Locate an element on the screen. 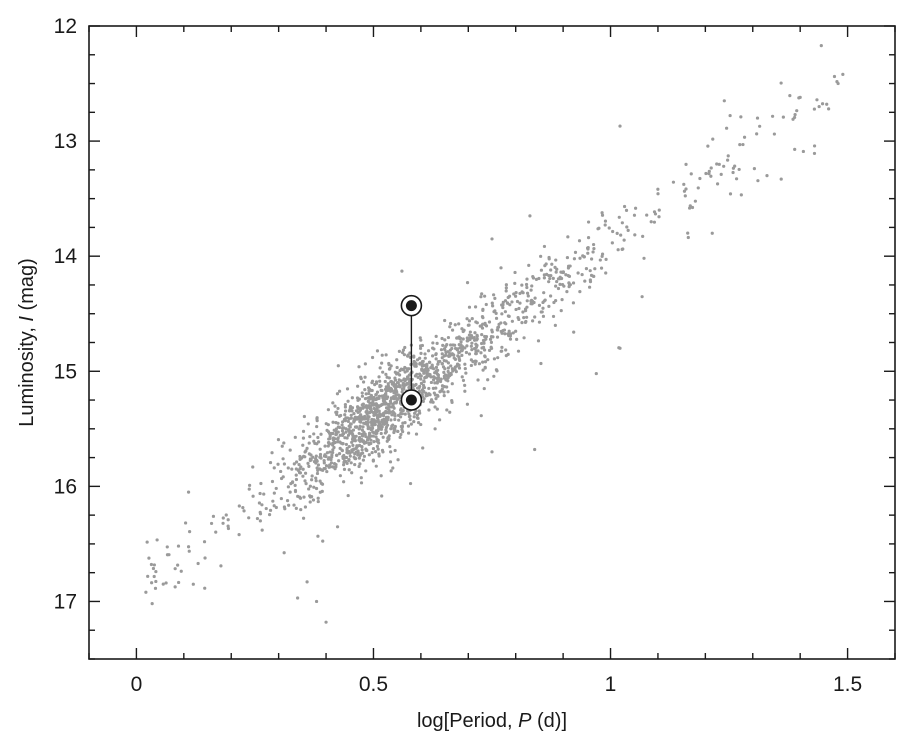  y-tick-label: 12 is located at coordinates (65, 26).